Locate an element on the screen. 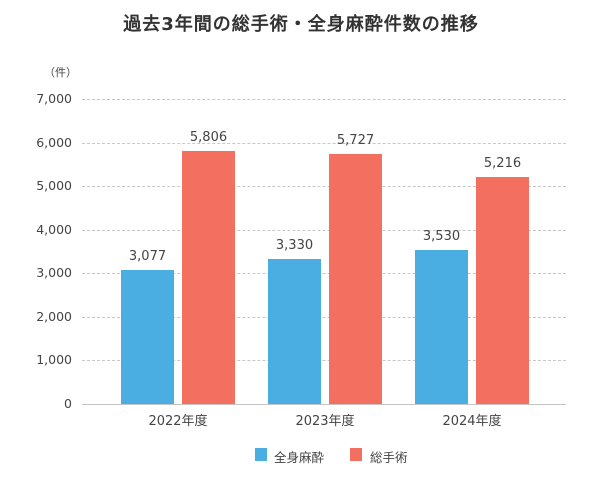  legend-label-general-anesthesia: 全身麻酔 is located at coordinates (299, 457).